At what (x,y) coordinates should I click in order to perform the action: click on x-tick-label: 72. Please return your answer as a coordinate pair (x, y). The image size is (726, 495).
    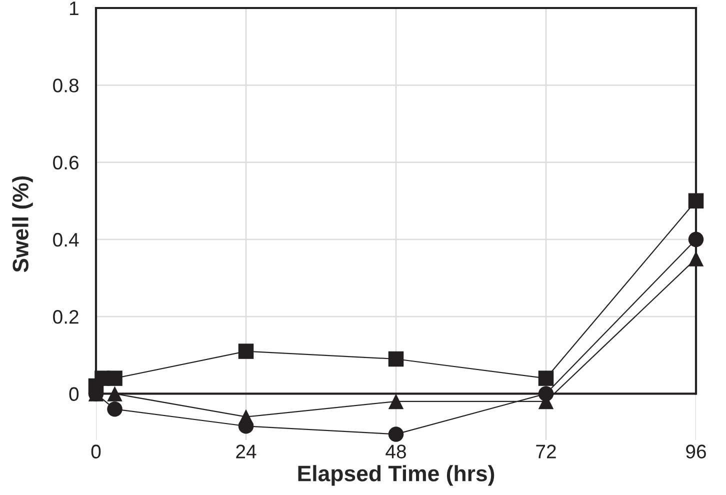
    Looking at the image, I should click on (546, 451).